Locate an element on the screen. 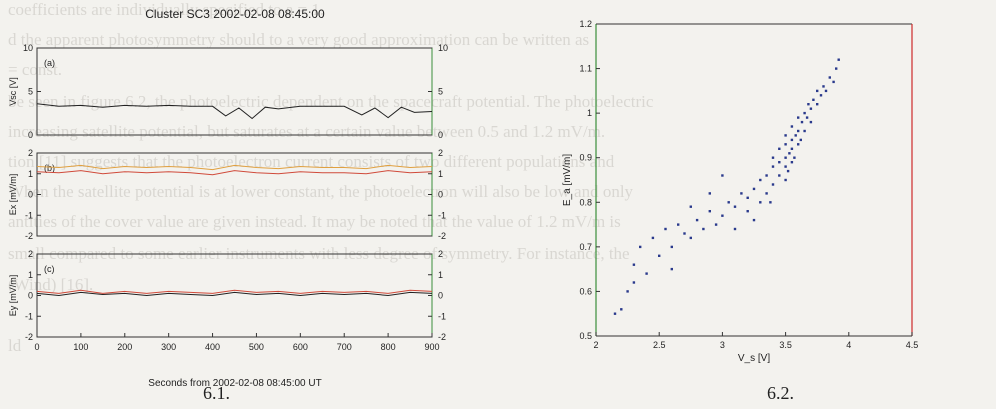 The width and height of the screenshot is (996, 409). y-tick-label: 0.7 is located at coordinates (585, 247).